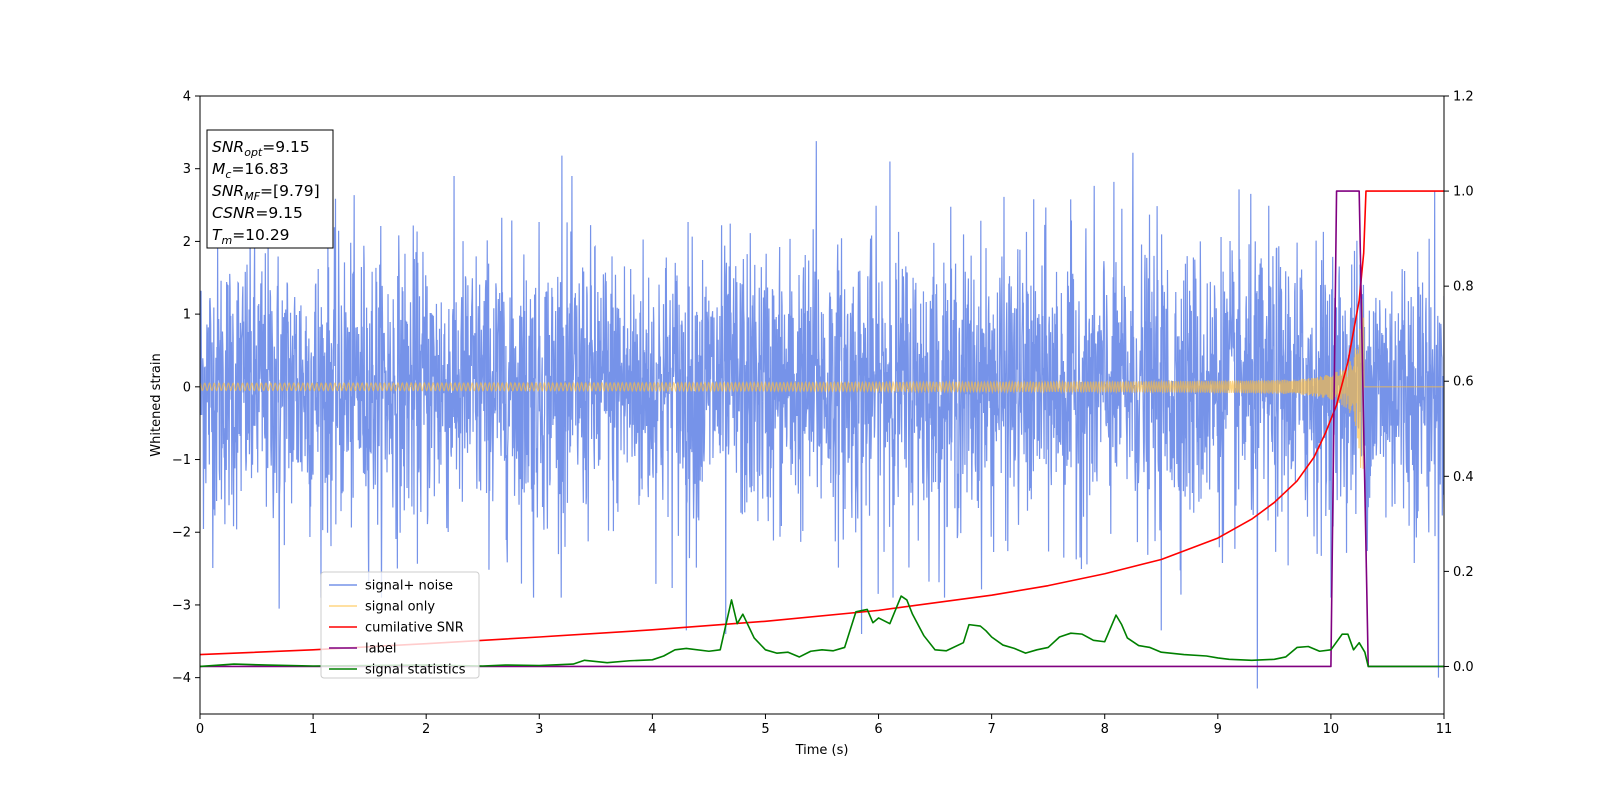 This screenshot has height=800, width=1600. I want to click on y2-tick-label: 0.4, so click(1463, 477).